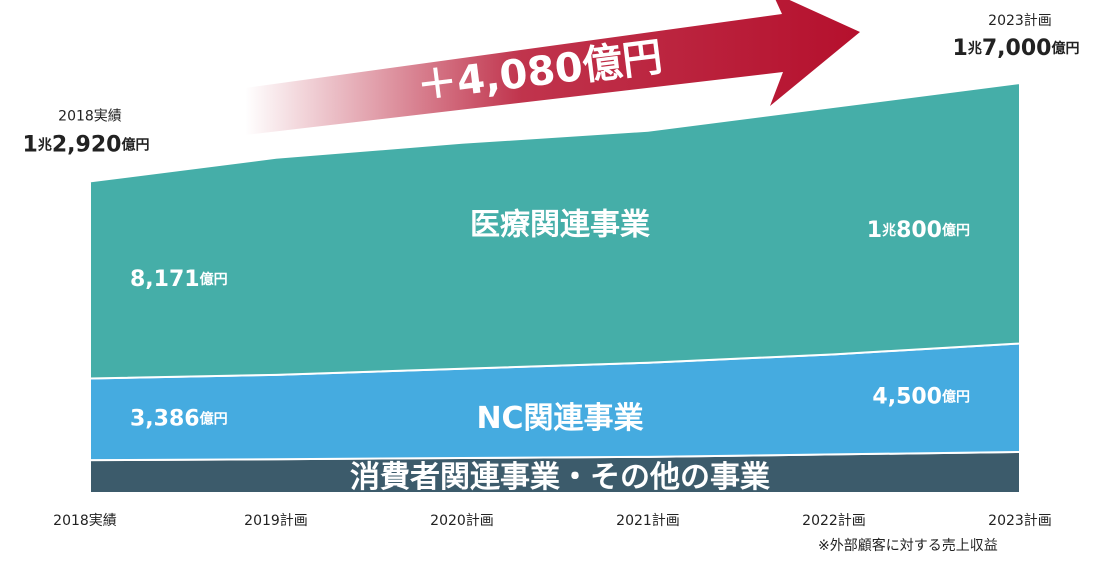  What do you see at coordinates (921, 397) in the screenshot?
I see `value-label: 4,500億円` at bounding box center [921, 397].